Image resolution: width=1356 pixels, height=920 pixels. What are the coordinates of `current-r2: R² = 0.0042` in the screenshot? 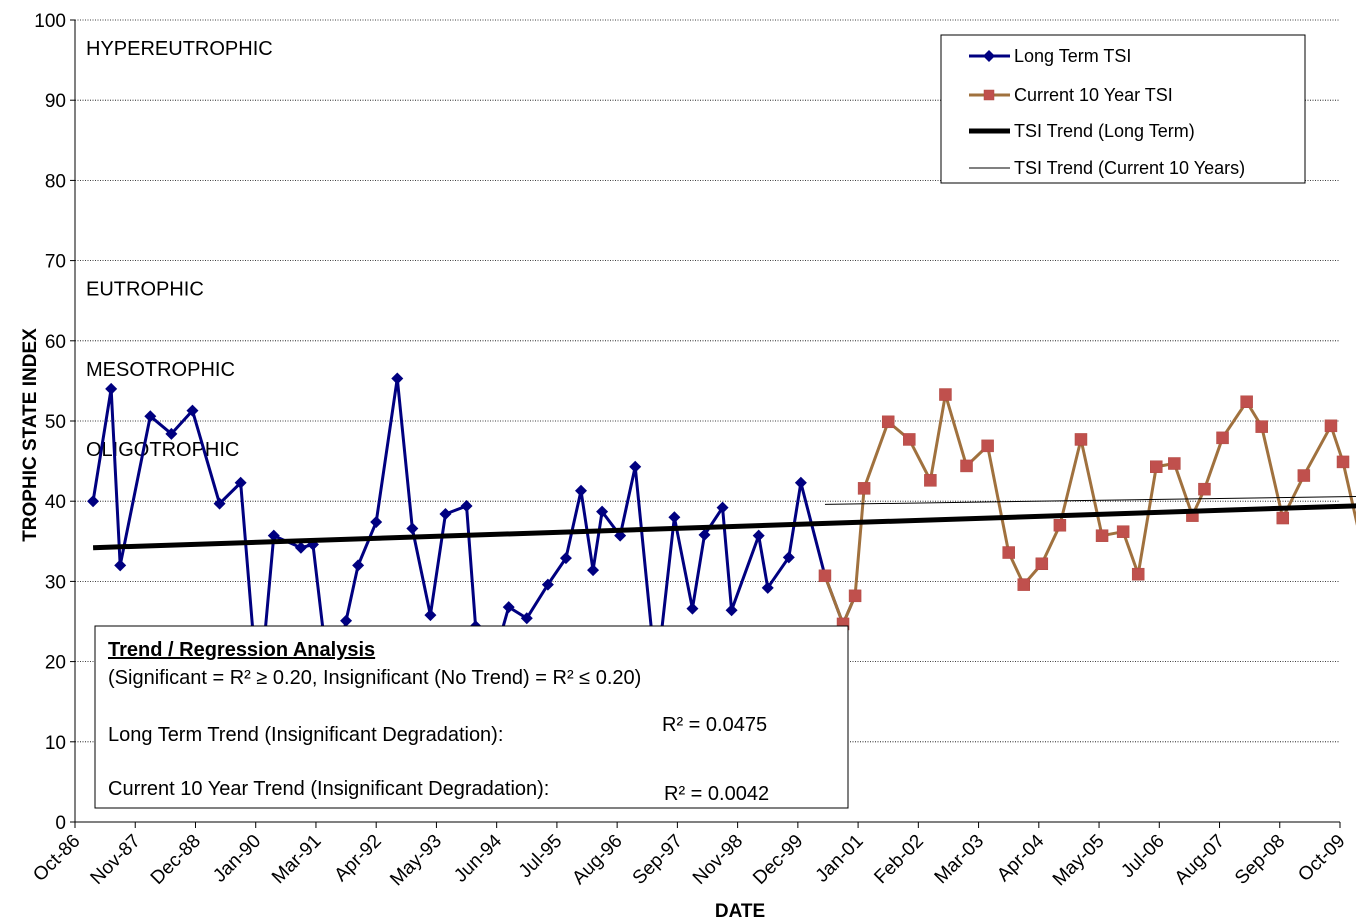 It's located at (716, 794).